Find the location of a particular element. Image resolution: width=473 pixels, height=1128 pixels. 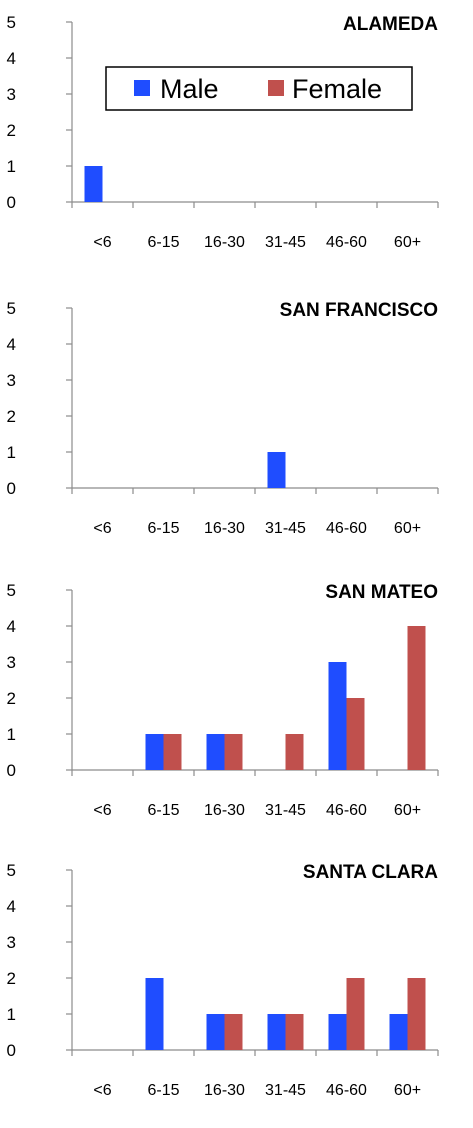

chart-title: SAN MATEO is located at coordinates (381, 592).